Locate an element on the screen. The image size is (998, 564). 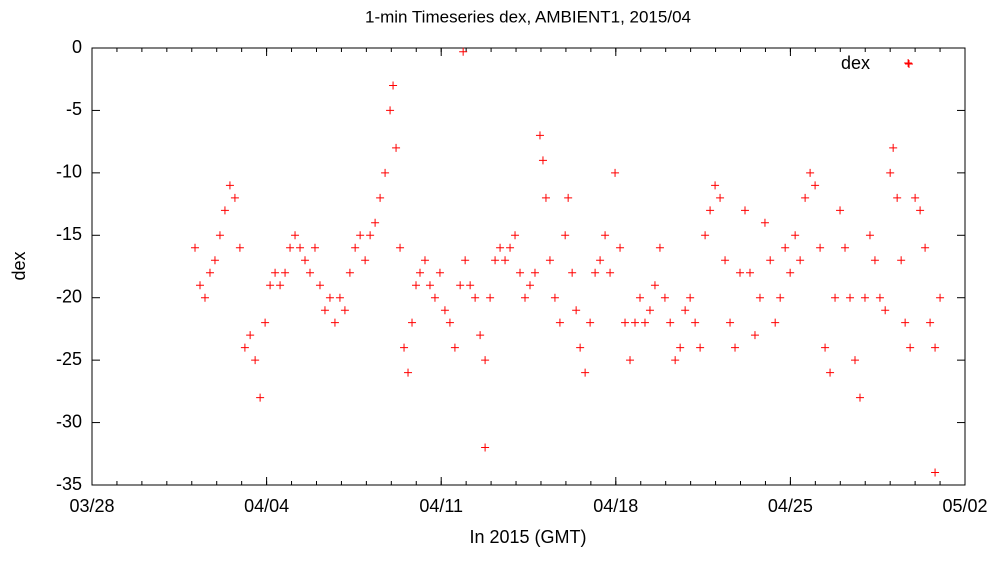
chart-title: 1-min Timeseries dex, AMBIENT1, 2015/04 is located at coordinates (528, 16).